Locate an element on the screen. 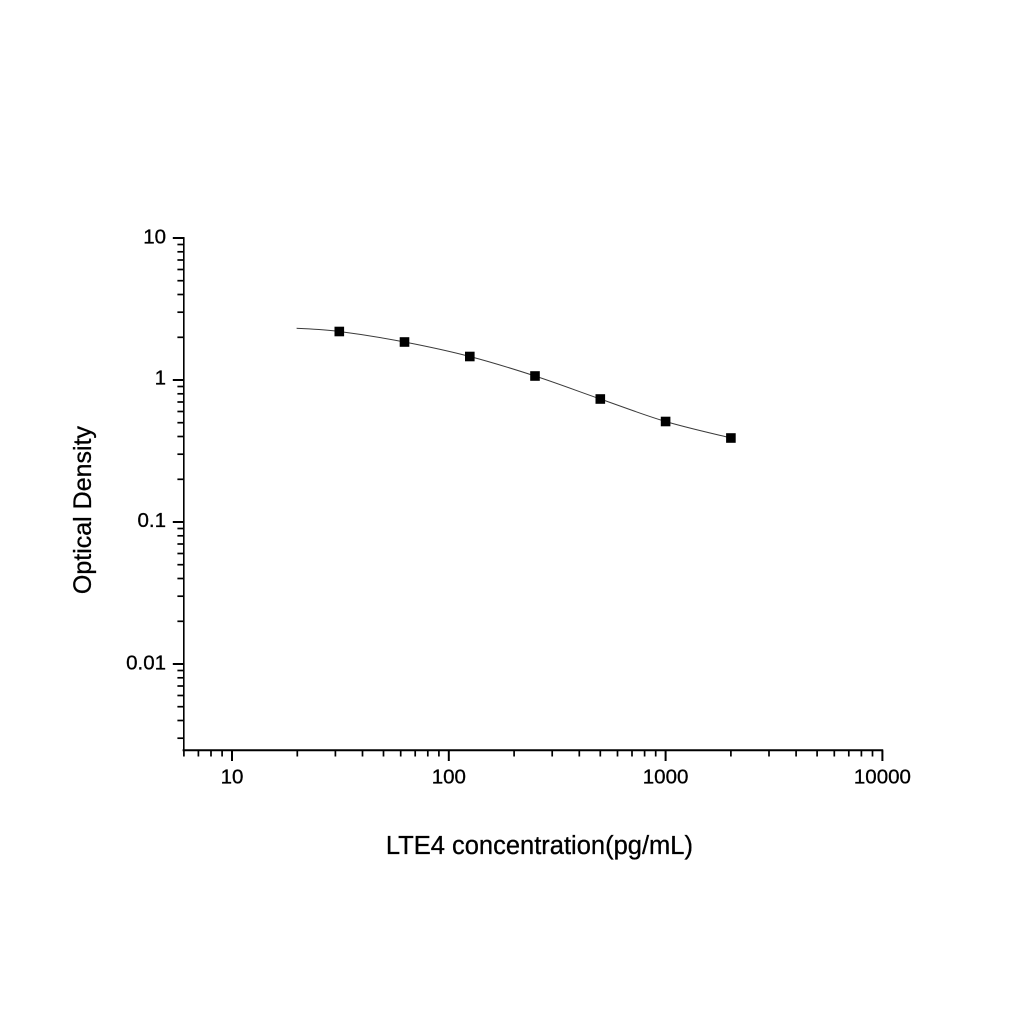  svg-text: 10000 is located at coordinates (882, 777).